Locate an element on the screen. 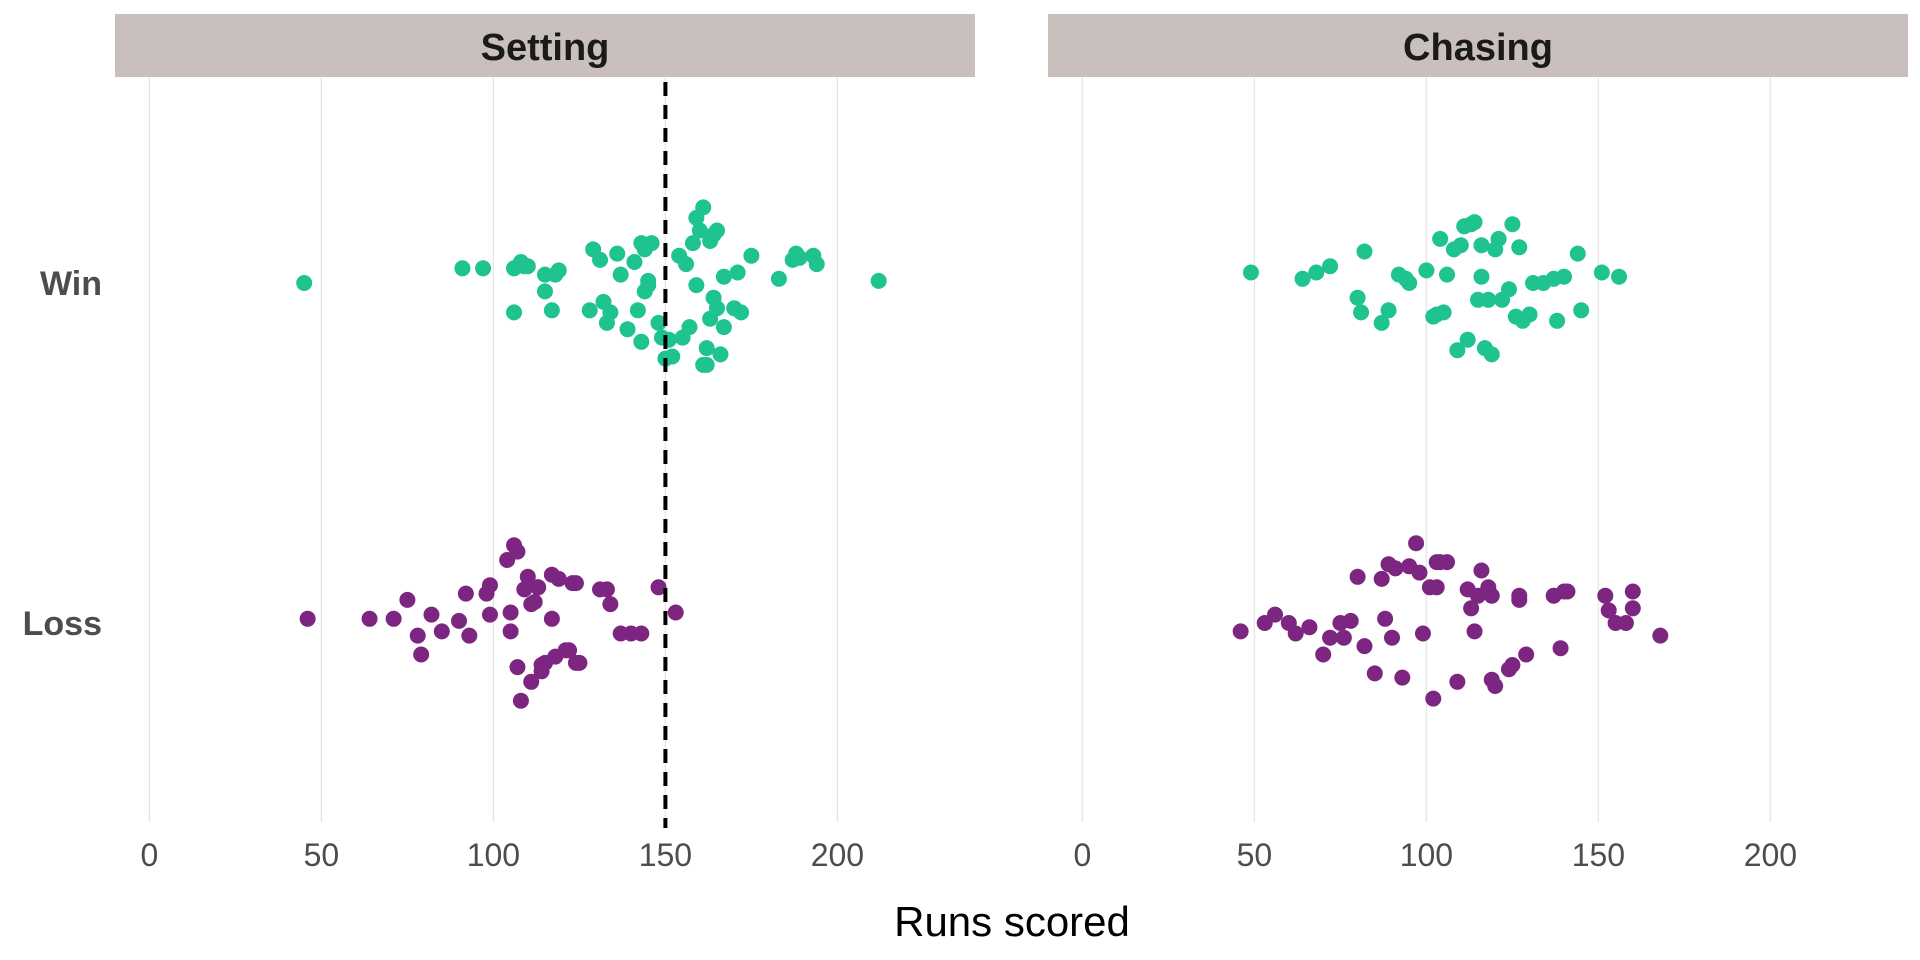 The image size is (1920, 960). x-tick-label-100: 100 is located at coordinates (493, 855).